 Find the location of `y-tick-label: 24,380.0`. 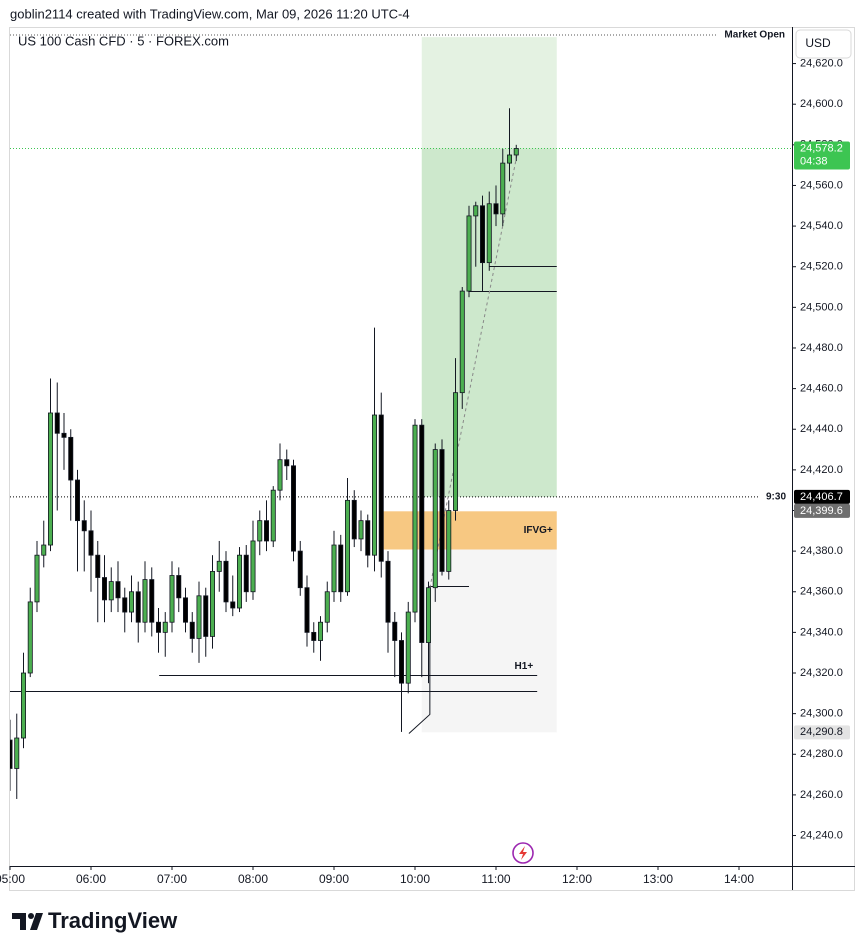

y-tick-label: 24,380.0 is located at coordinates (821, 551).